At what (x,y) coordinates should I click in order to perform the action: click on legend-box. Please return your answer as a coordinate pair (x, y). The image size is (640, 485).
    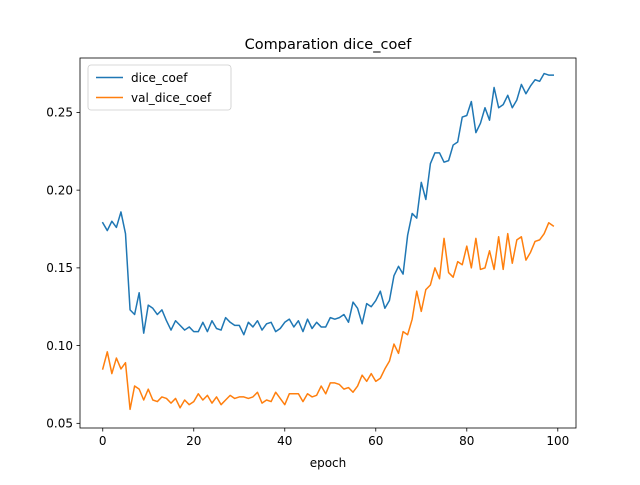
    Looking at the image, I should click on (159, 87).